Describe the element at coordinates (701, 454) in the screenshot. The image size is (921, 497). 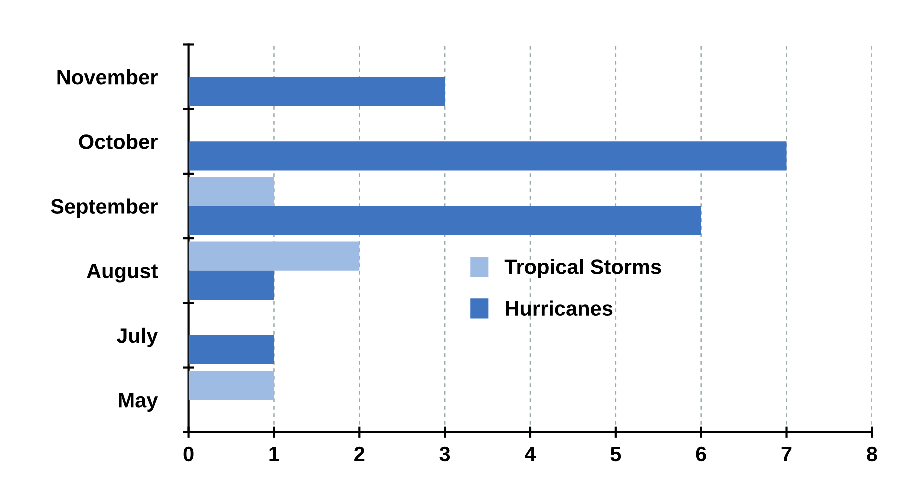
I see `x-tick-label: 6` at that location.